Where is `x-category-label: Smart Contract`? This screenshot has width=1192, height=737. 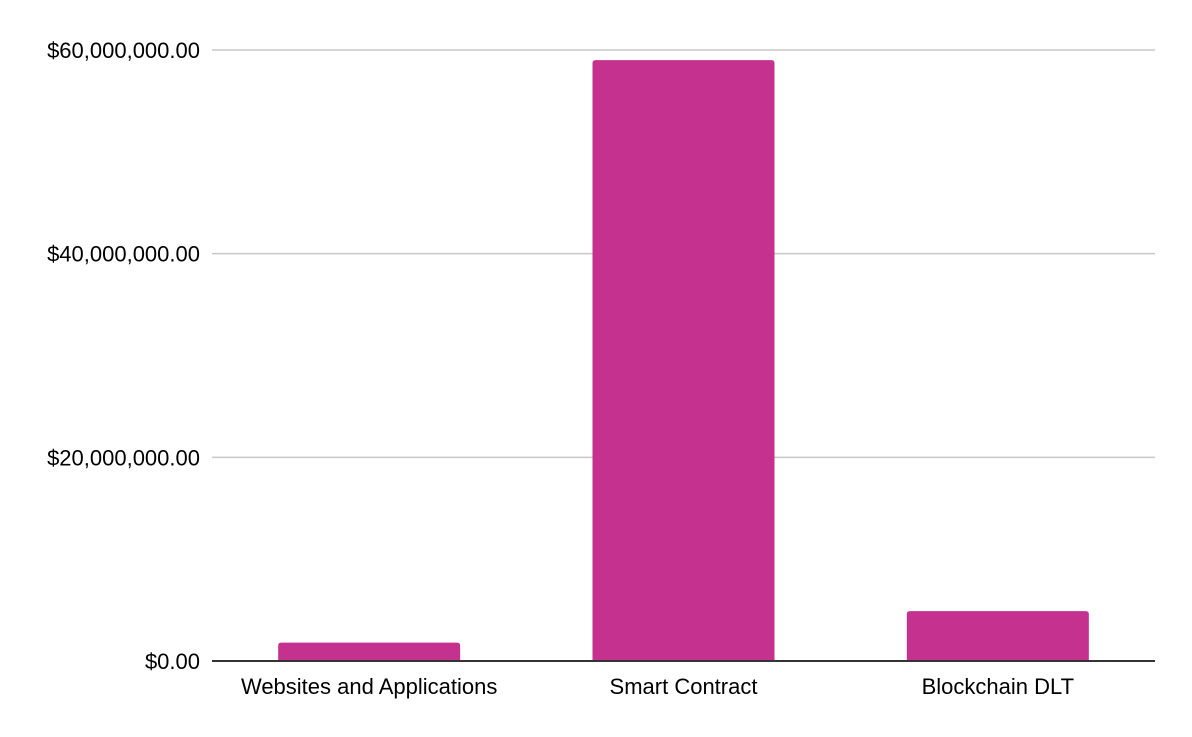
x-category-label: Smart Contract is located at coordinates (684, 686).